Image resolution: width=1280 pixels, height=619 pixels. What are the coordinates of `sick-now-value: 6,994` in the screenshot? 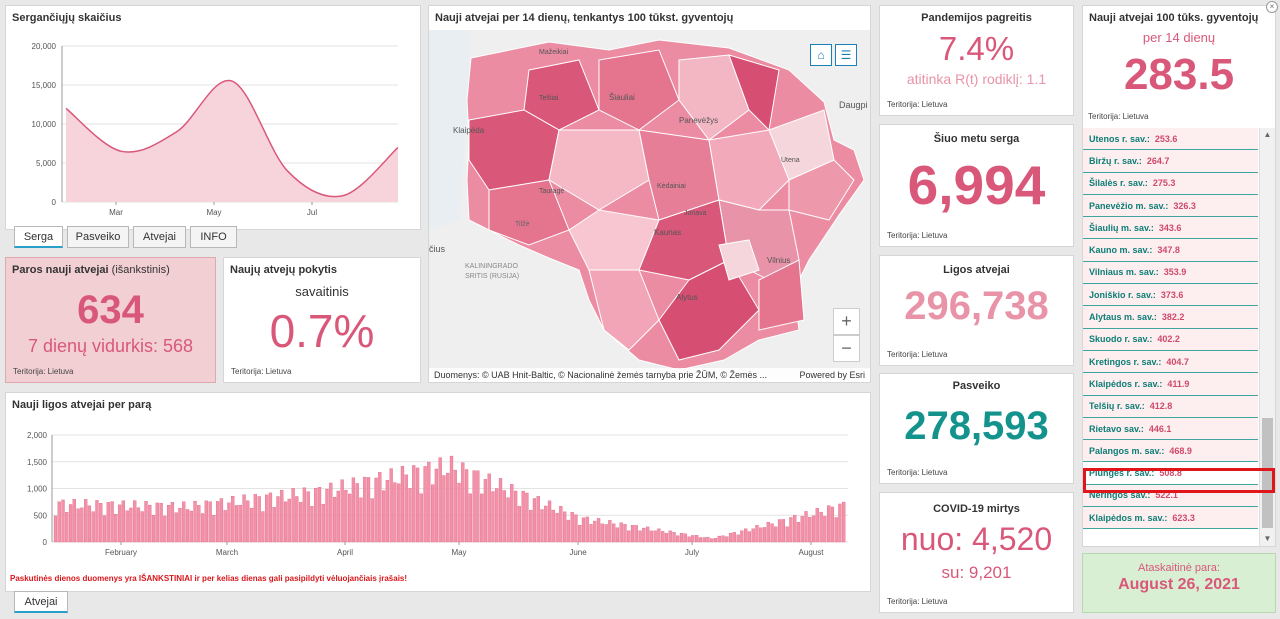 It's located at (976, 185).